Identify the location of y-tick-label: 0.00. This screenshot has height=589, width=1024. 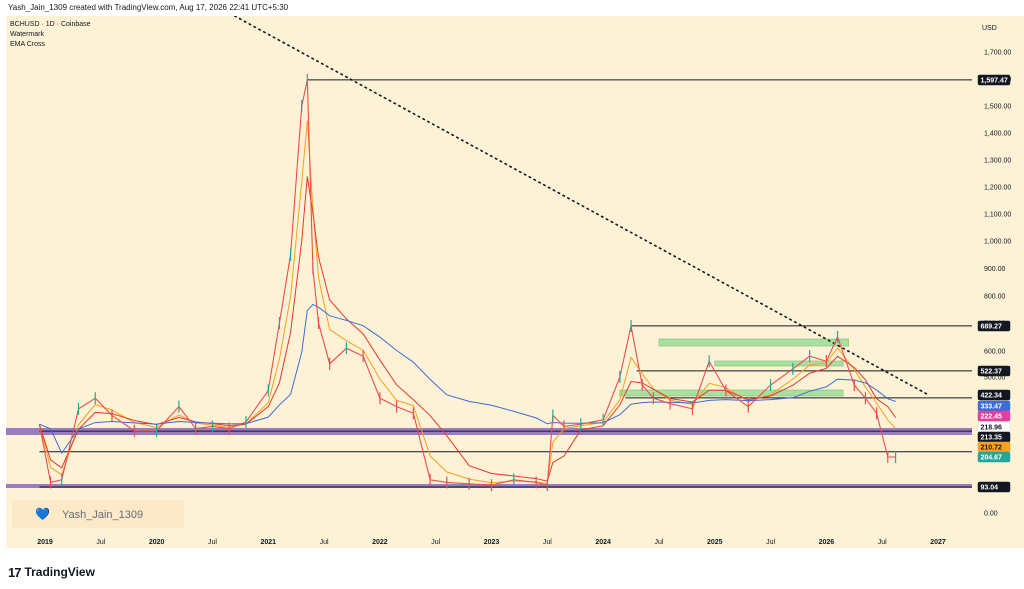
(991, 514).